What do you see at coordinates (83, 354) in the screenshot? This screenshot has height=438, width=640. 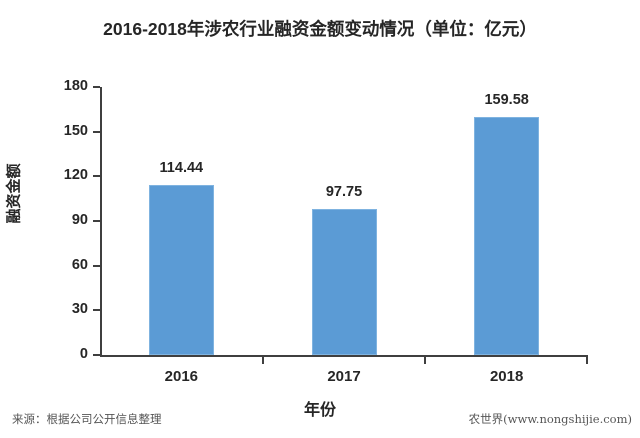 I see `y-axis-tick-label: 0` at bounding box center [83, 354].